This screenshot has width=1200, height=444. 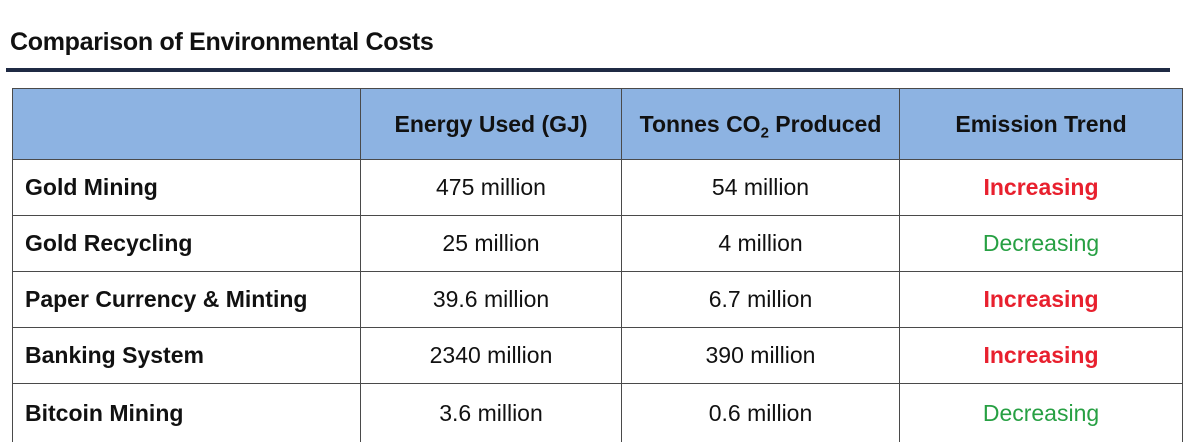 What do you see at coordinates (222, 42) in the screenshot?
I see `page-title: Comparison of Environmental Costs` at bounding box center [222, 42].